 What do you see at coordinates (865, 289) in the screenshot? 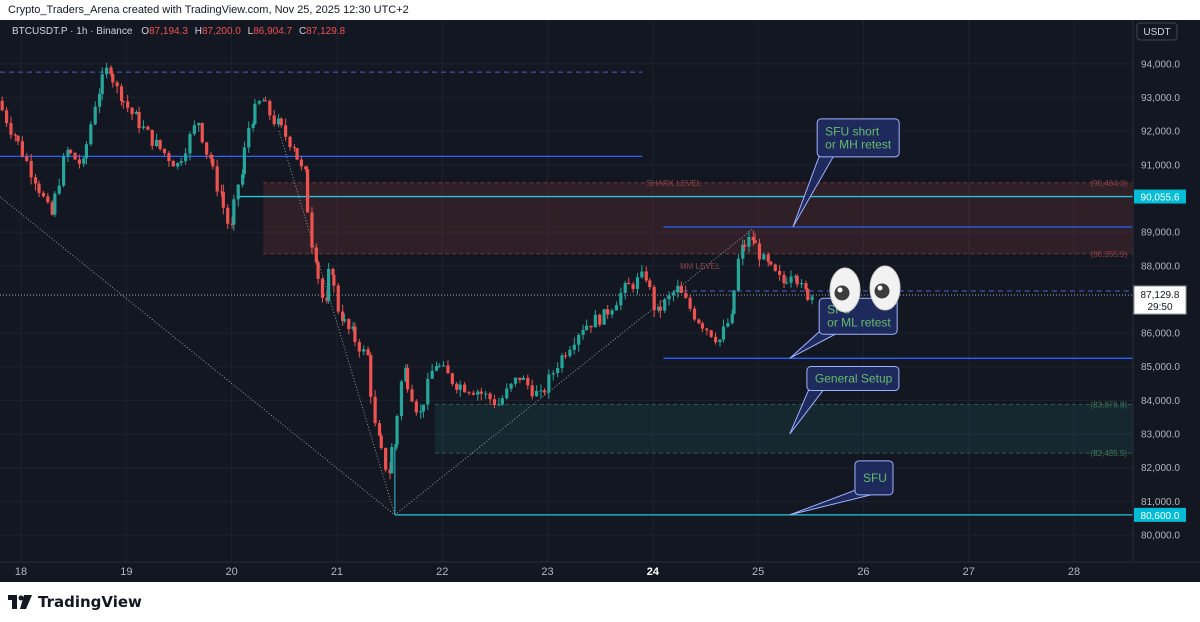
I see `eyes-emoji` at bounding box center [865, 289].